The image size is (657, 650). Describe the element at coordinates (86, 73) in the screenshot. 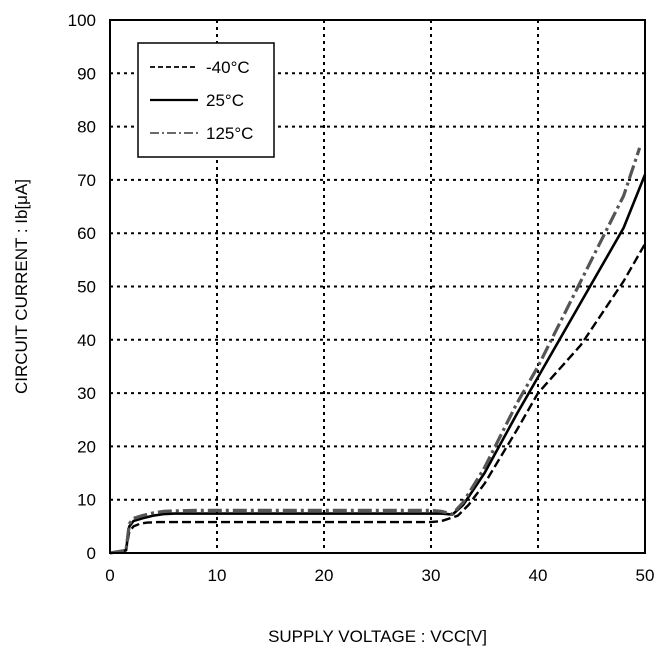

I see `y-tick-label: 90` at that location.